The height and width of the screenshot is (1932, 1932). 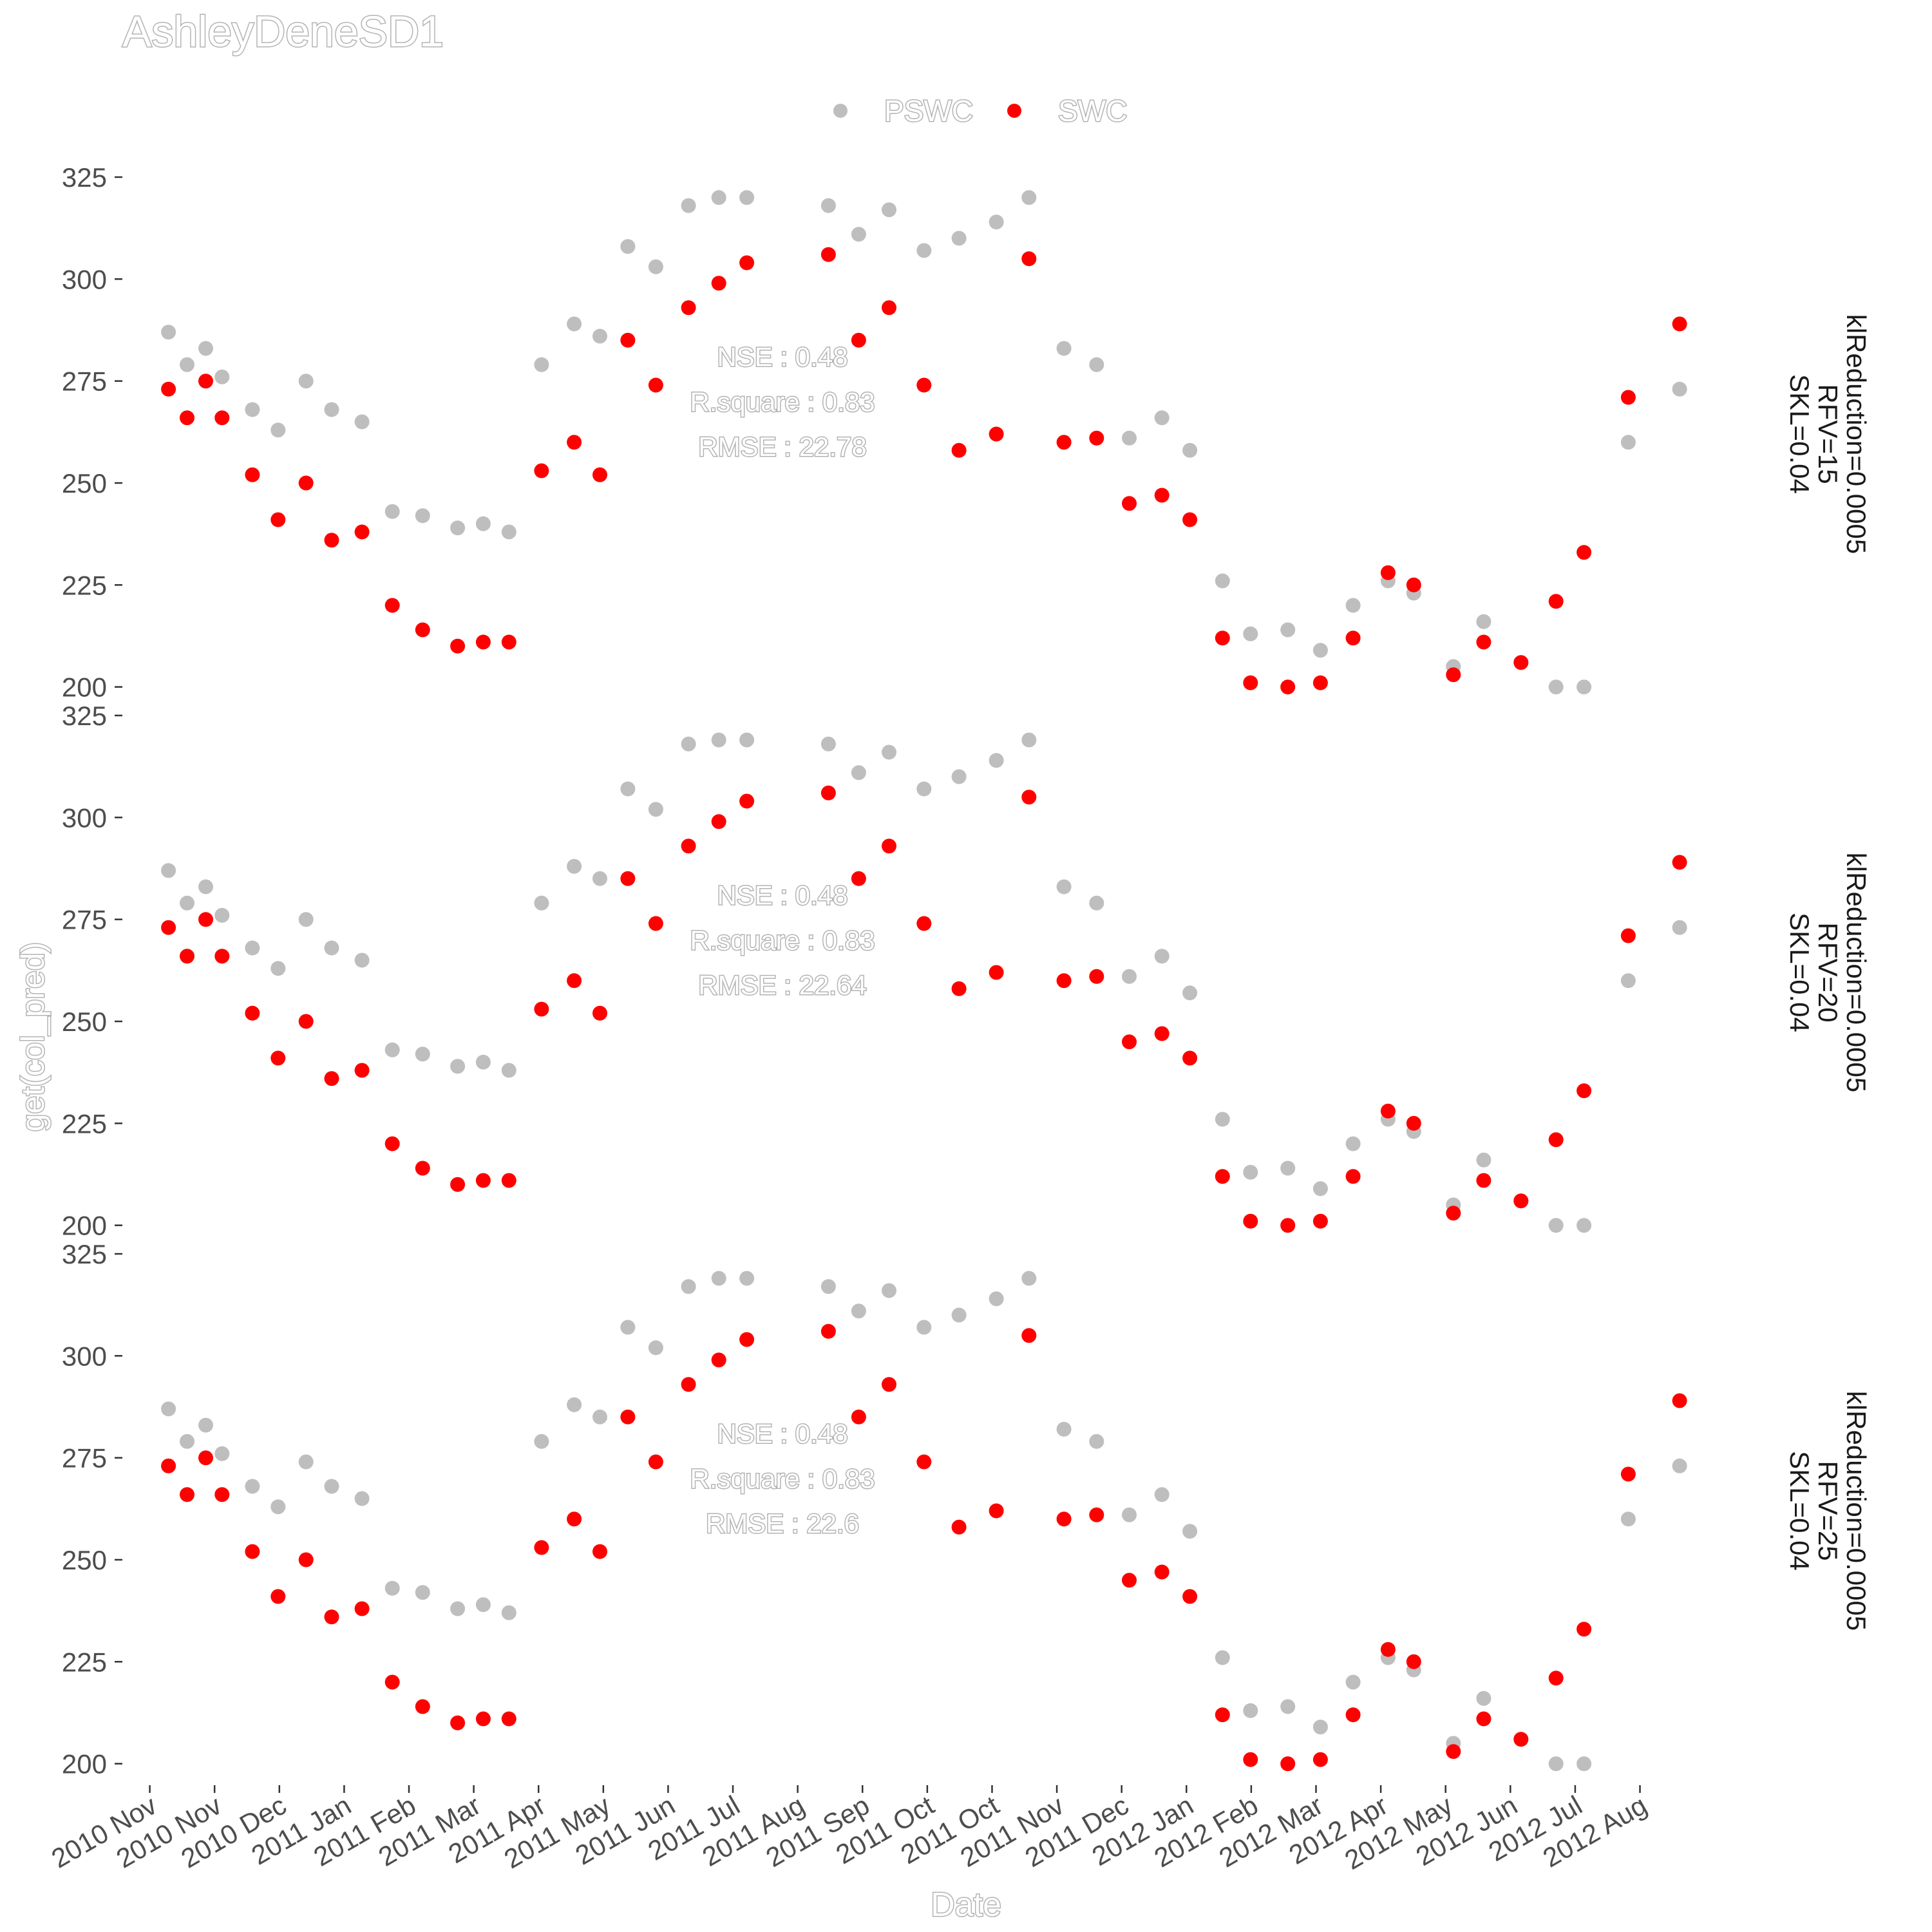 I want to click on fit-stat: RMSE : 22.78, so click(x=782, y=447).